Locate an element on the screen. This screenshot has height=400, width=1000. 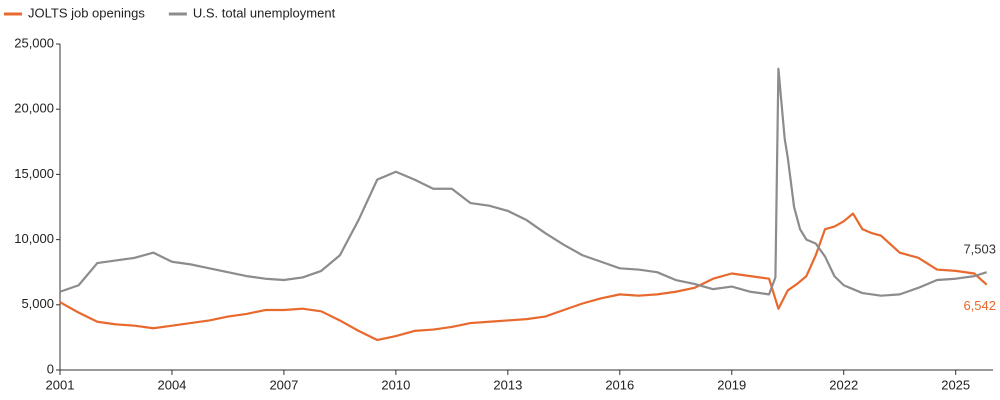
y-tick-label: 15,000 is located at coordinates (34, 173).